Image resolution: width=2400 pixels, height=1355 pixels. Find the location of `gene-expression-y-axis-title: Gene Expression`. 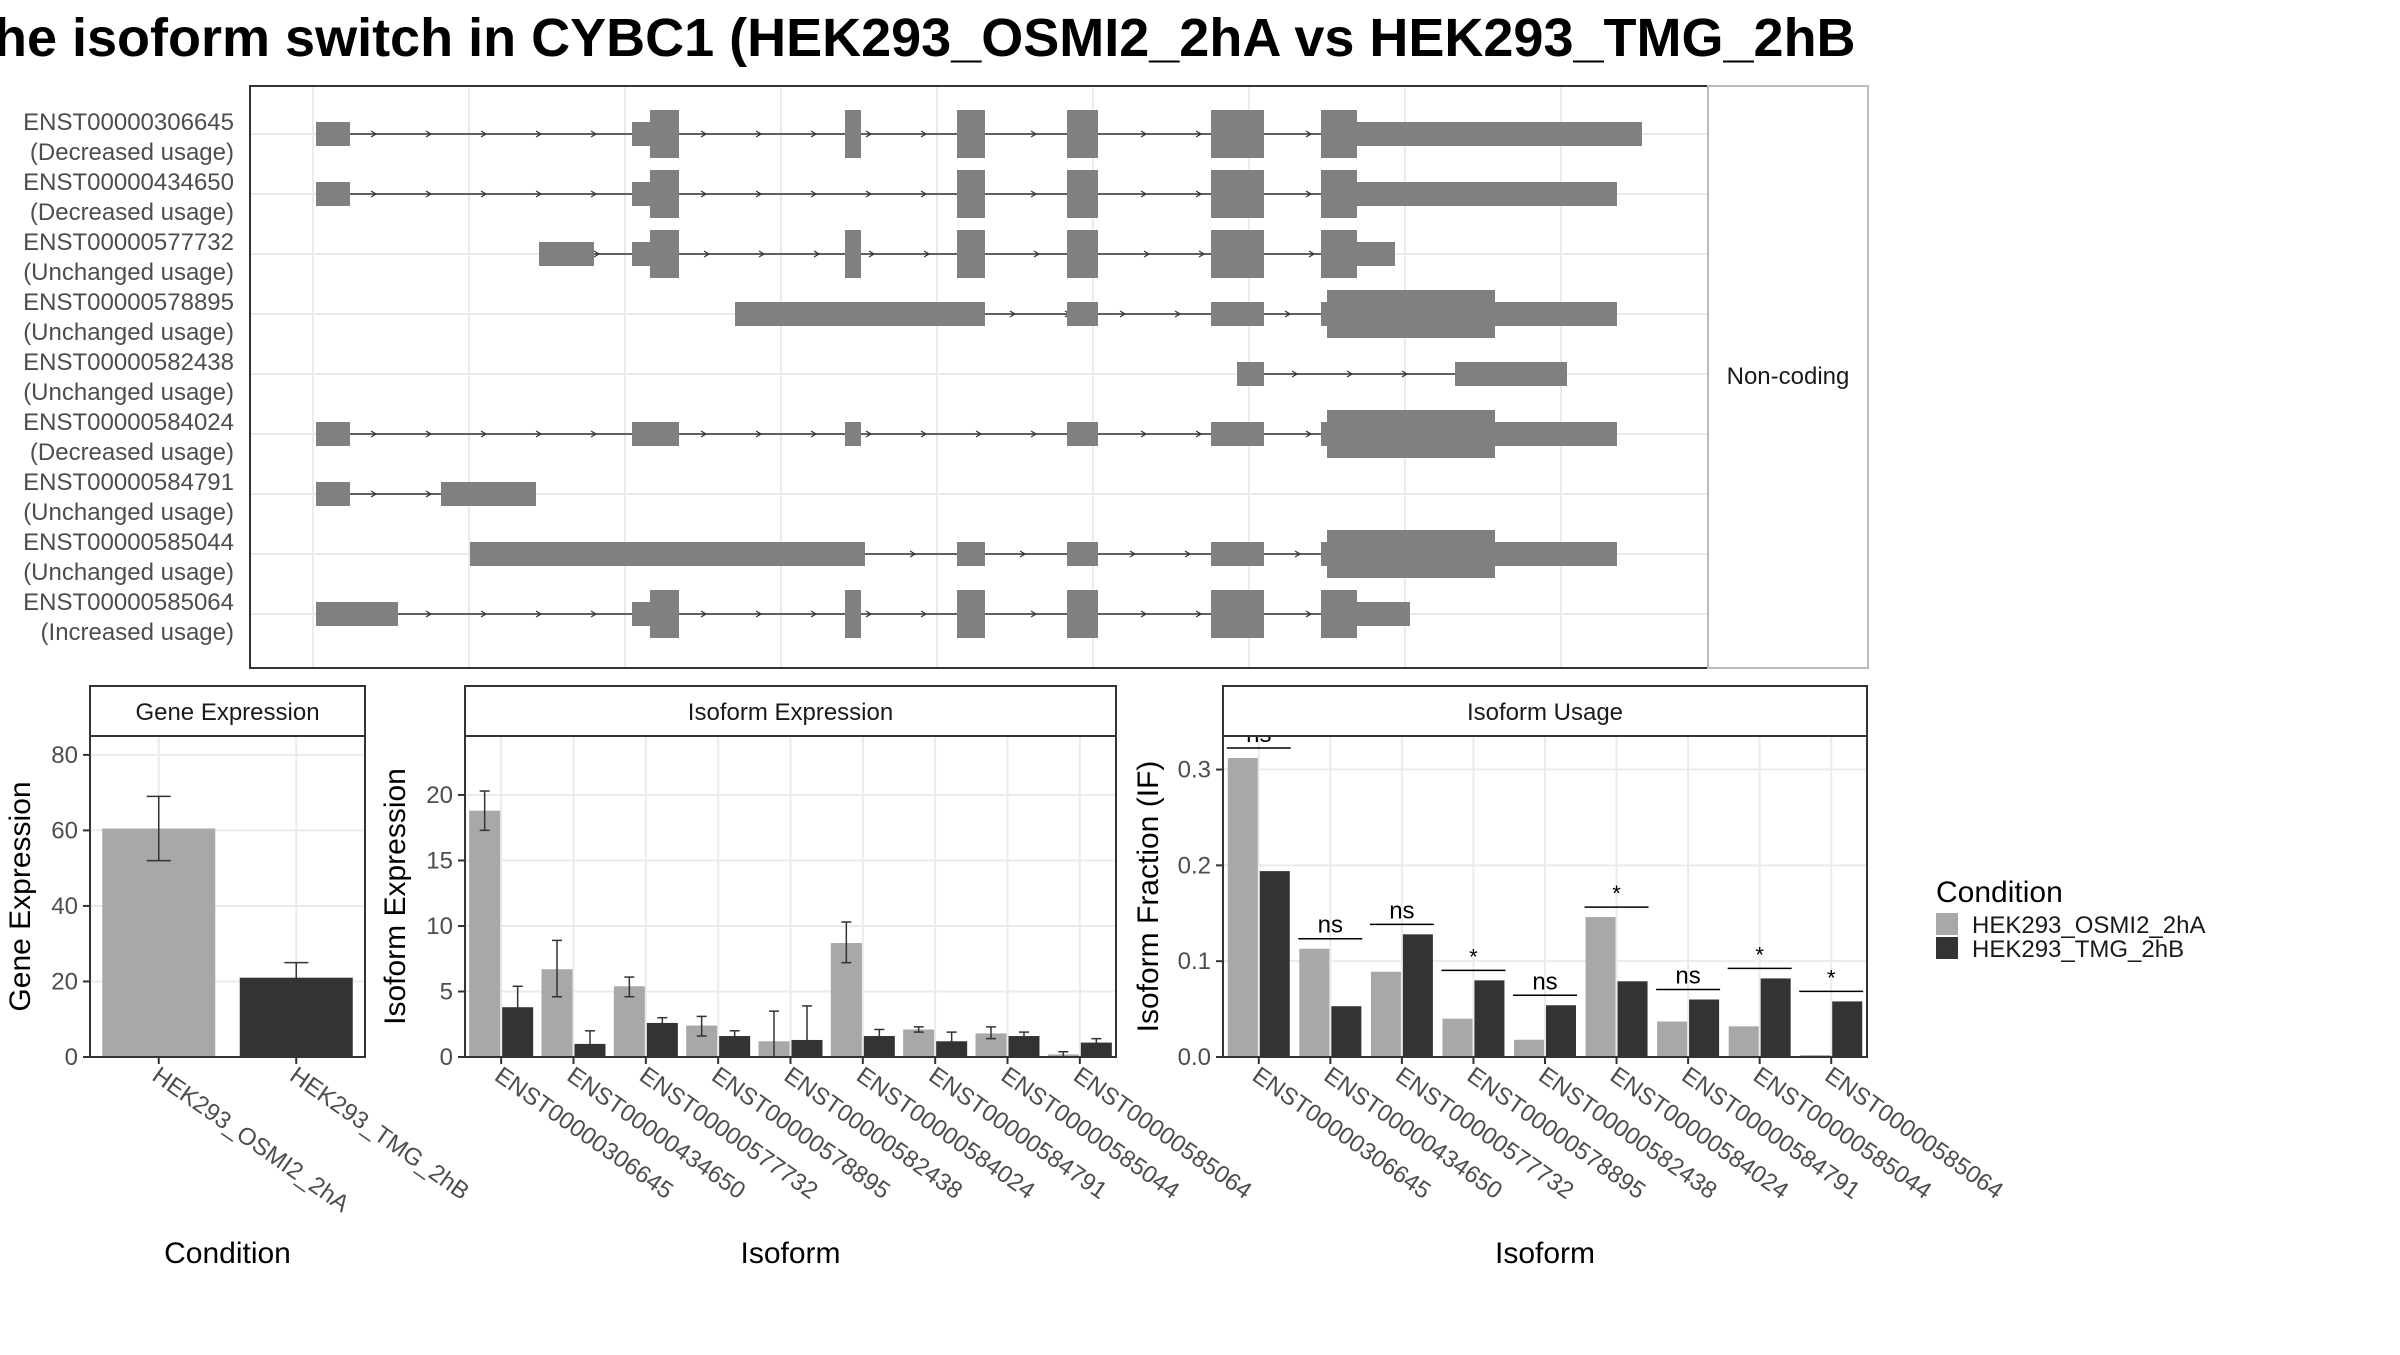

gene-expression-y-axis-title: Gene Expression is located at coordinates (20, 896).